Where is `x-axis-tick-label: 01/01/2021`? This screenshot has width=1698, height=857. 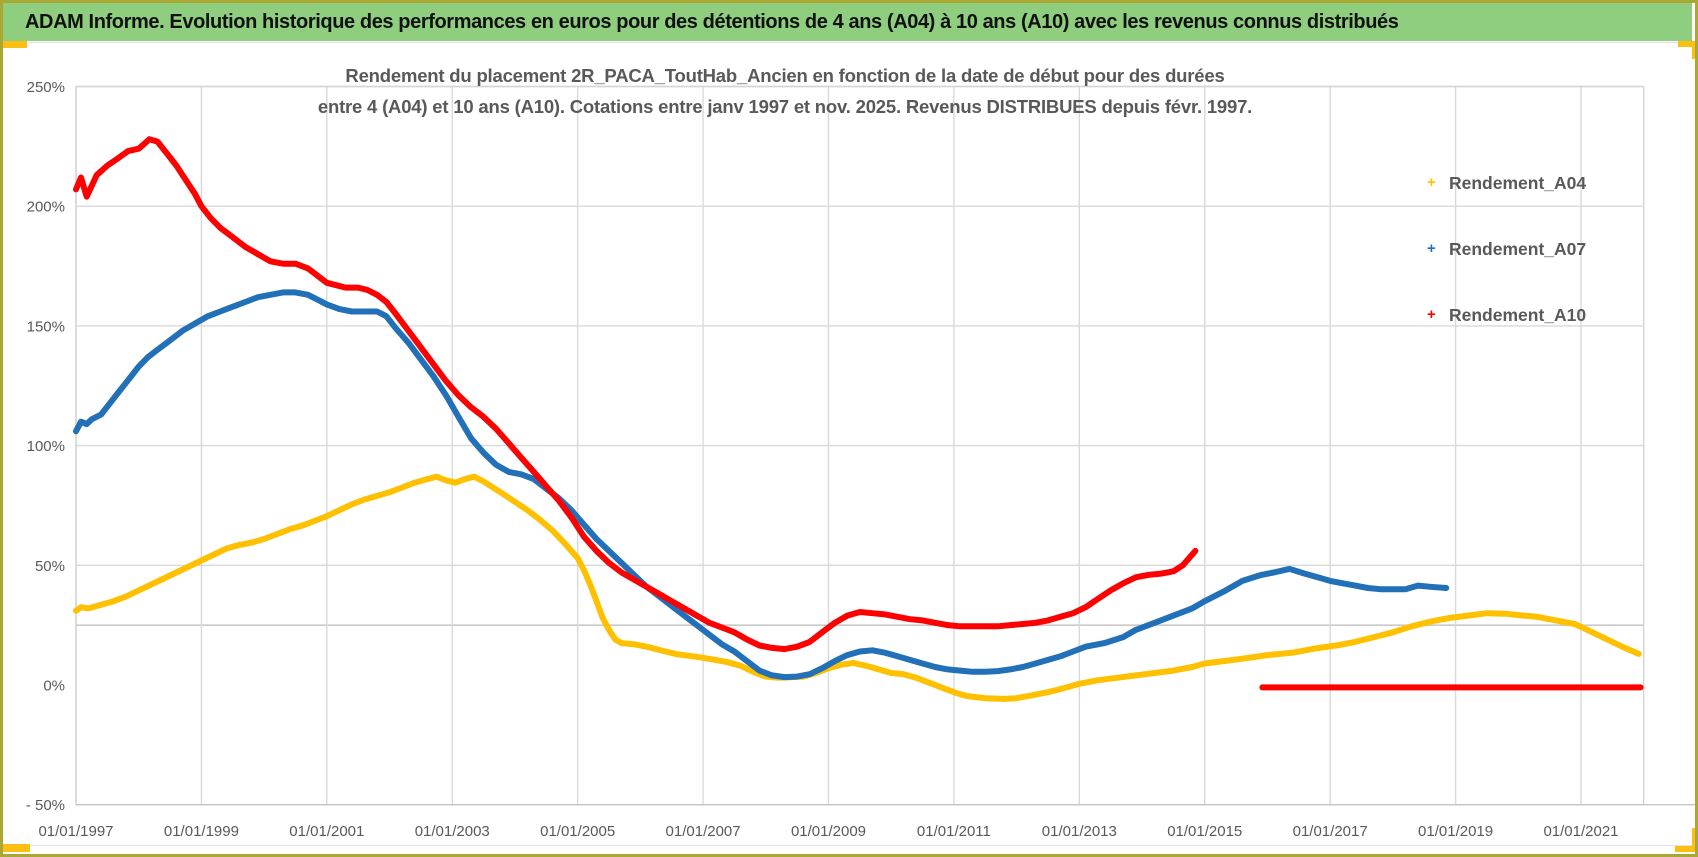
x-axis-tick-label: 01/01/2021 is located at coordinates (1580, 831).